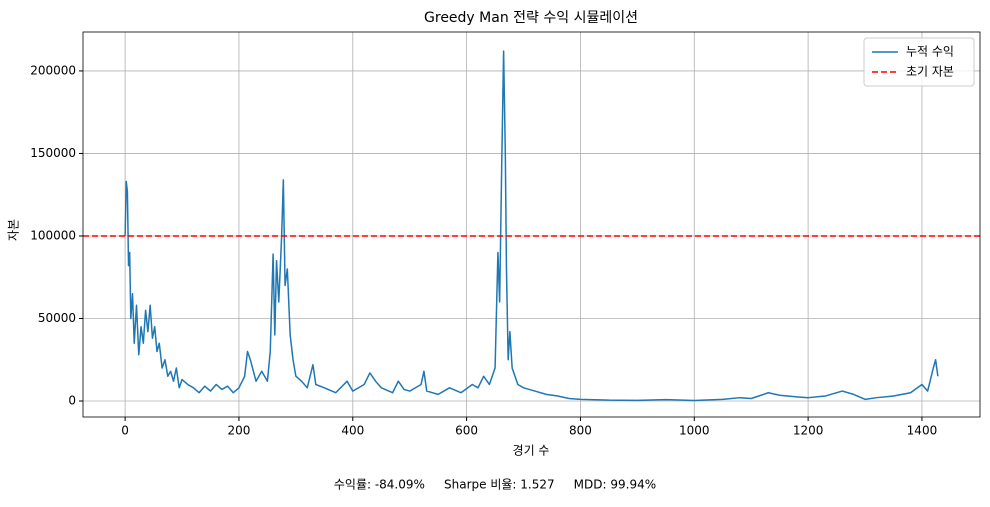 The image size is (990, 507). Describe the element at coordinates (531, 451) in the screenshot. I see `x-axis-label: 경기 수` at that location.